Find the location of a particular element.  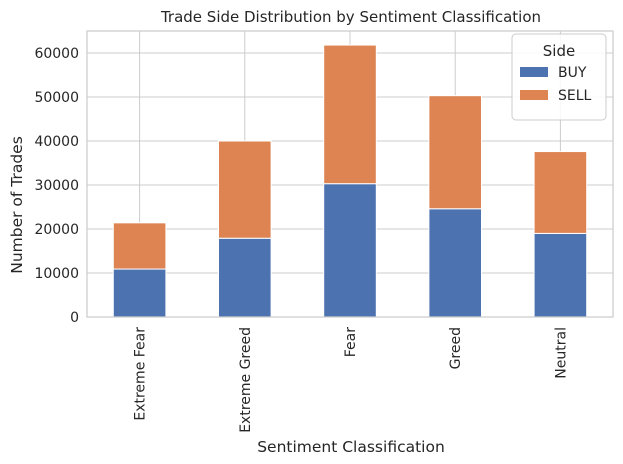

y-tick-label: 60000 is located at coordinates (56, 54).